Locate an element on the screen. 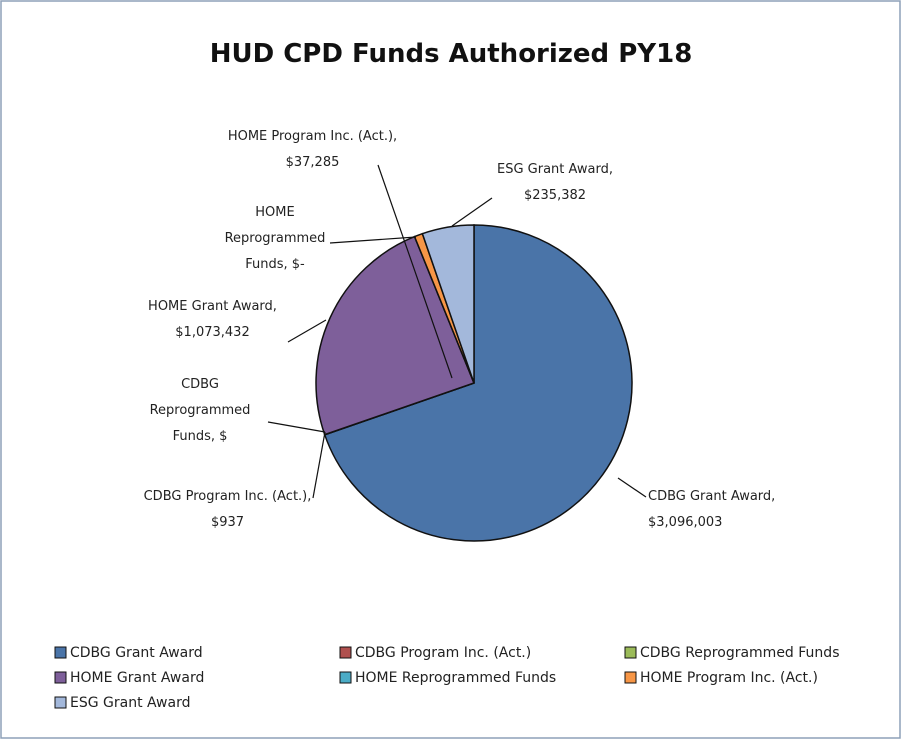 The height and width of the screenshot is (740, 902). chart-title: HUD CPD Funds Authorized PY18 is located at coordinates (451, 54).